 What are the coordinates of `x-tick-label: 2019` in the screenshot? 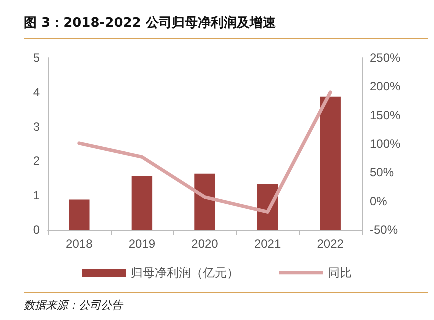 It's located at (142, 244).